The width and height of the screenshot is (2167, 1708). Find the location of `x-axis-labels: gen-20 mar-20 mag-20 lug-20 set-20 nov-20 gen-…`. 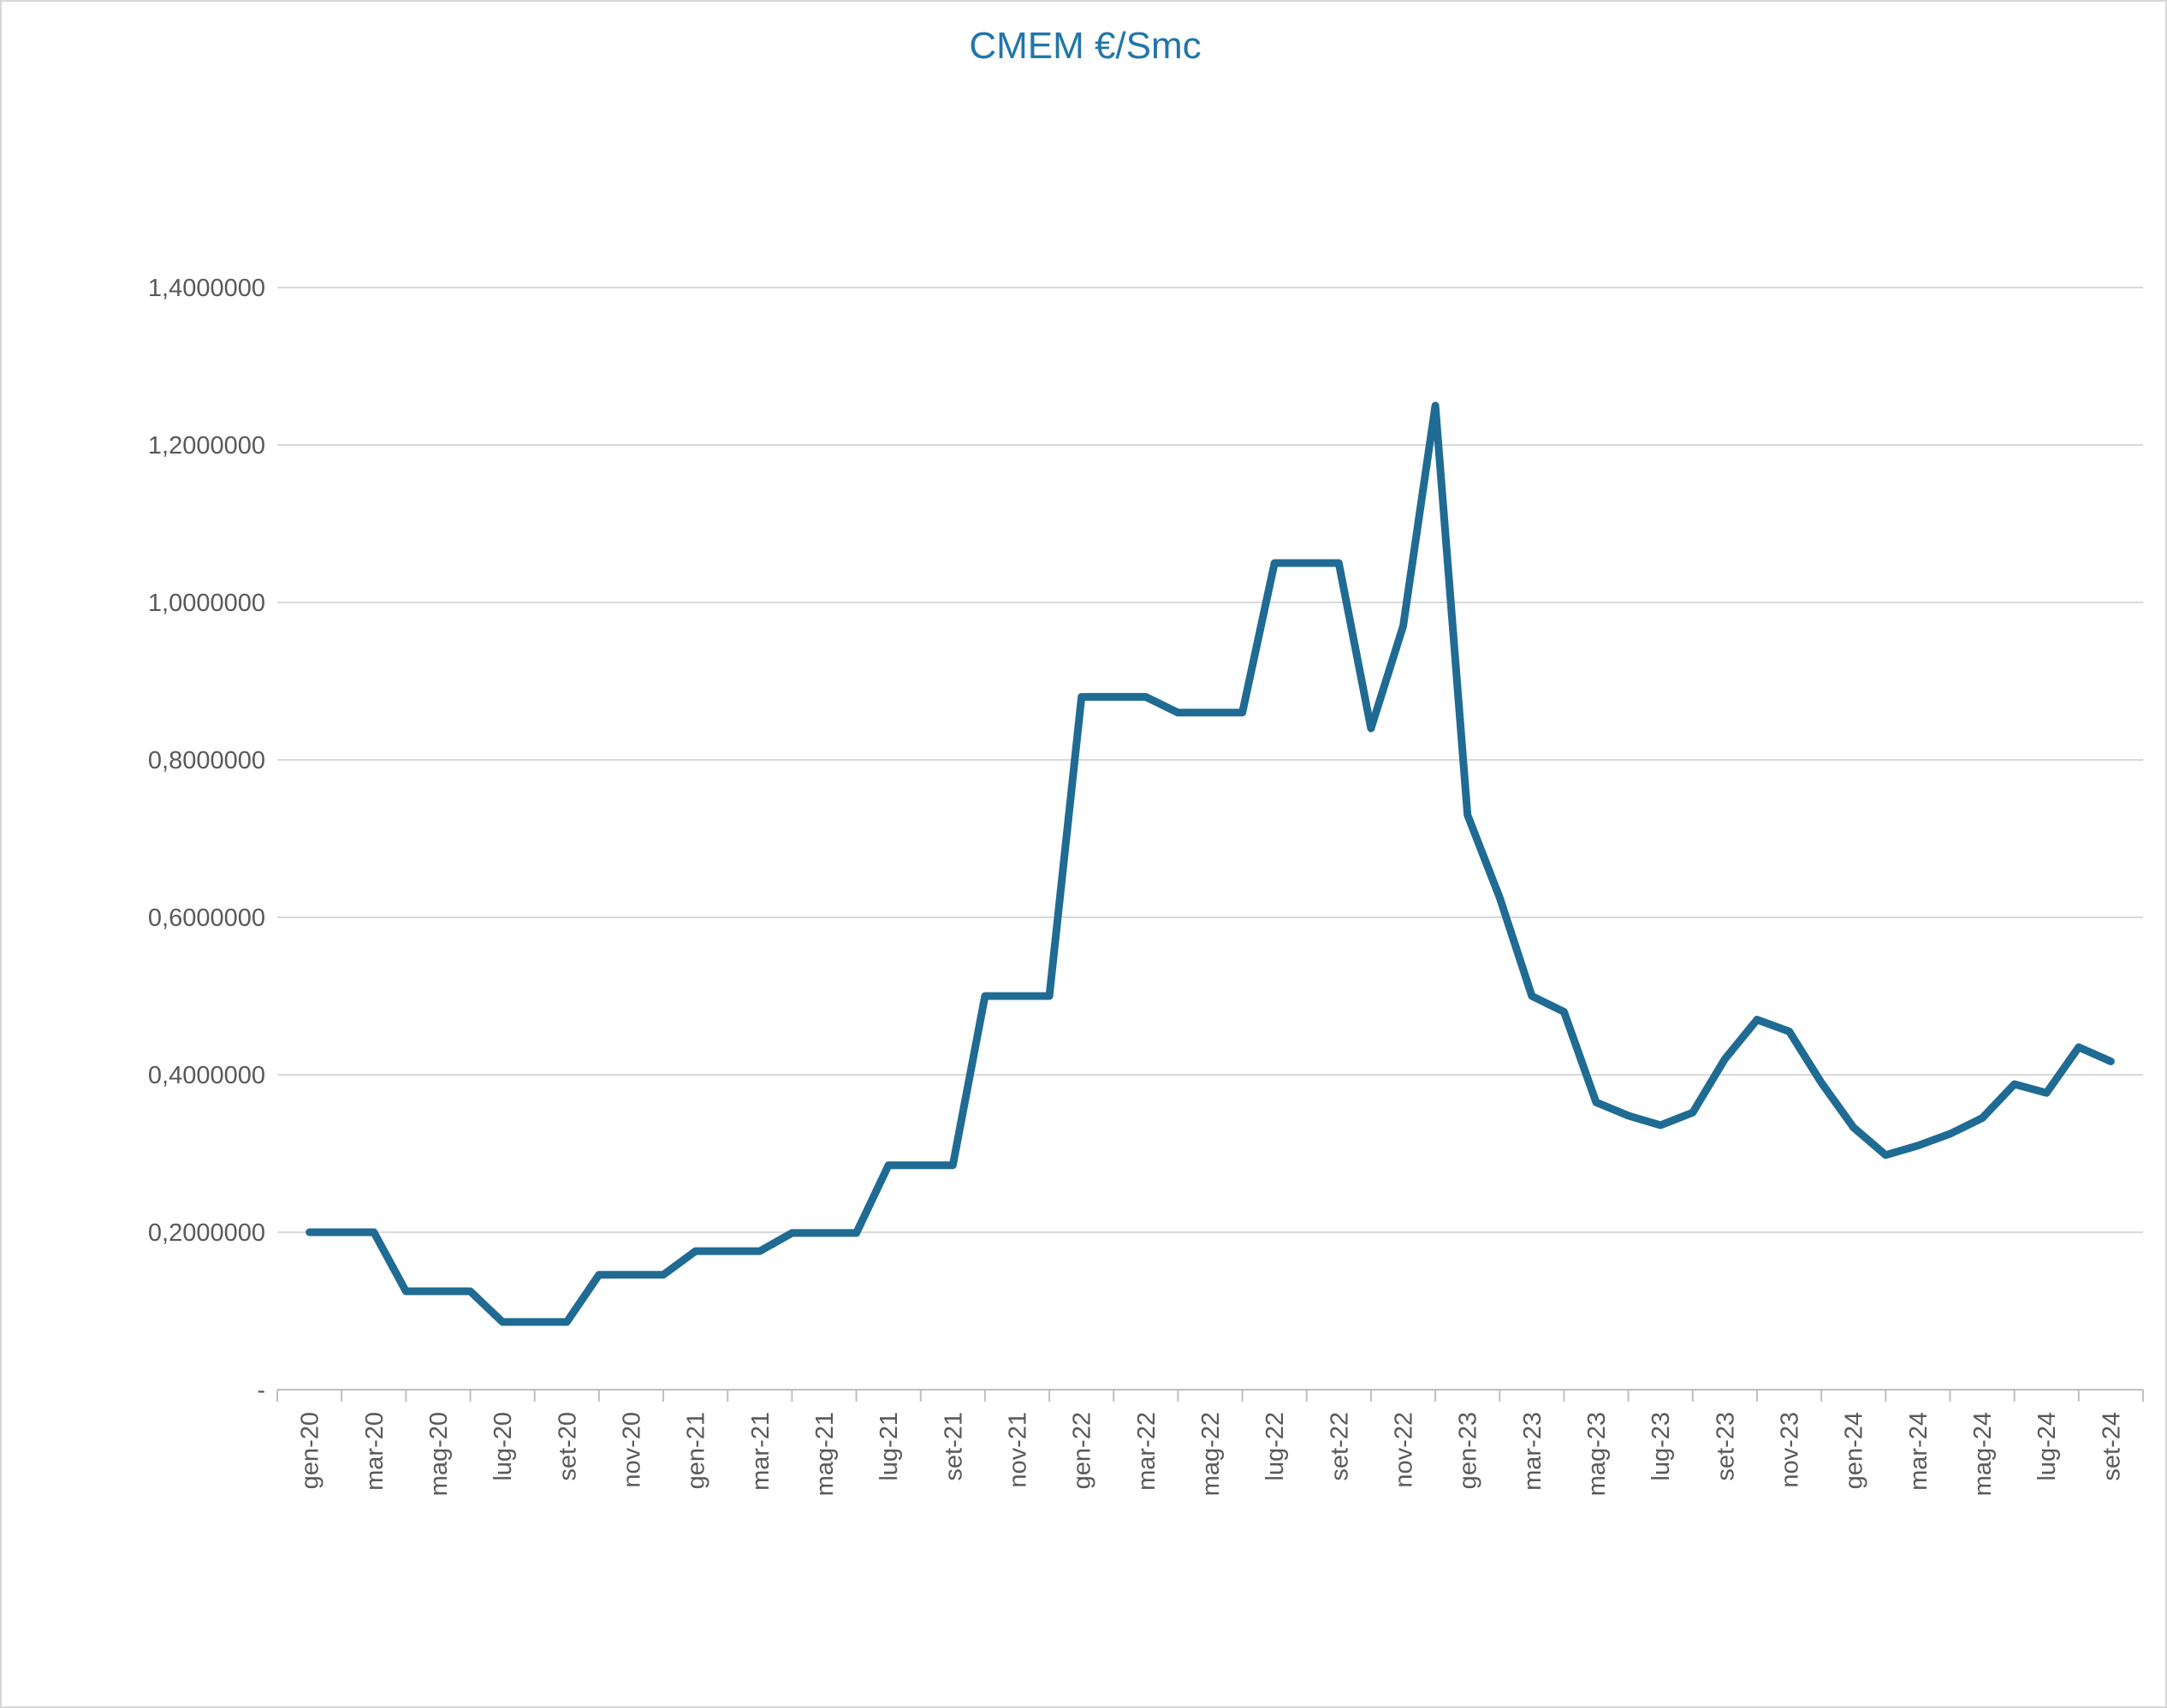

x-axis-labels: gen-20 mar-20 mag-20 lug-20 set-20 nov-20 gen-… is located at coordinates (1211, 1454).